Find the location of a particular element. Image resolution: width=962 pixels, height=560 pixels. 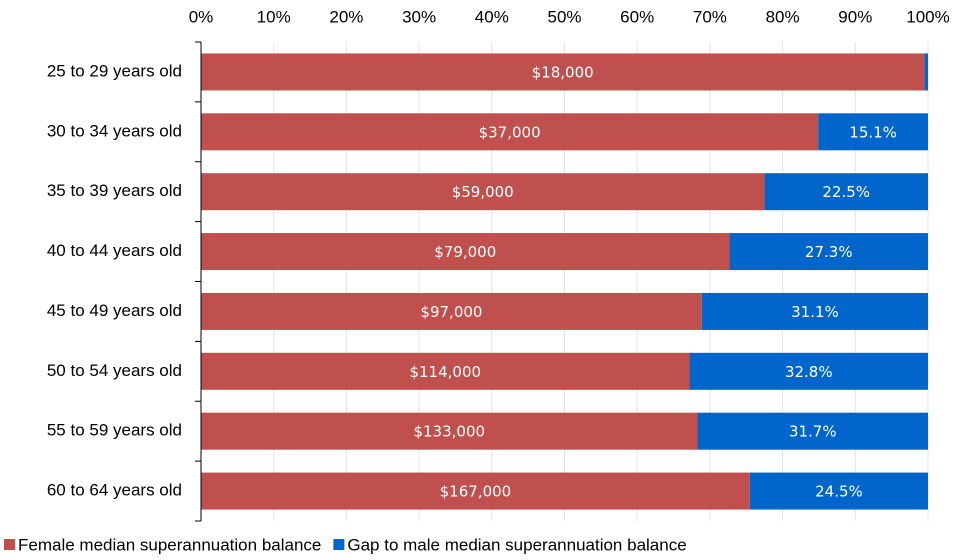

data-label: $167,000 is located at coordinates (476, 492).